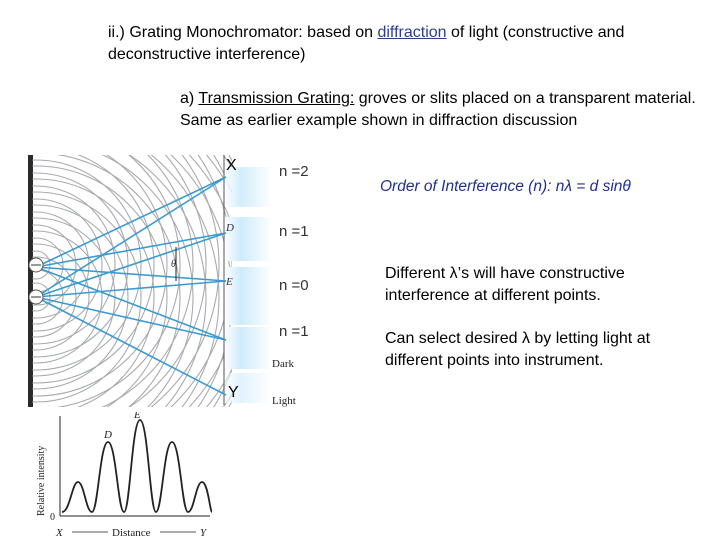 This screenshot has height=540, width=720. Describe the element at coordinates (59, 533) in the screenshot. I see `plot-x-start: X` at that location.